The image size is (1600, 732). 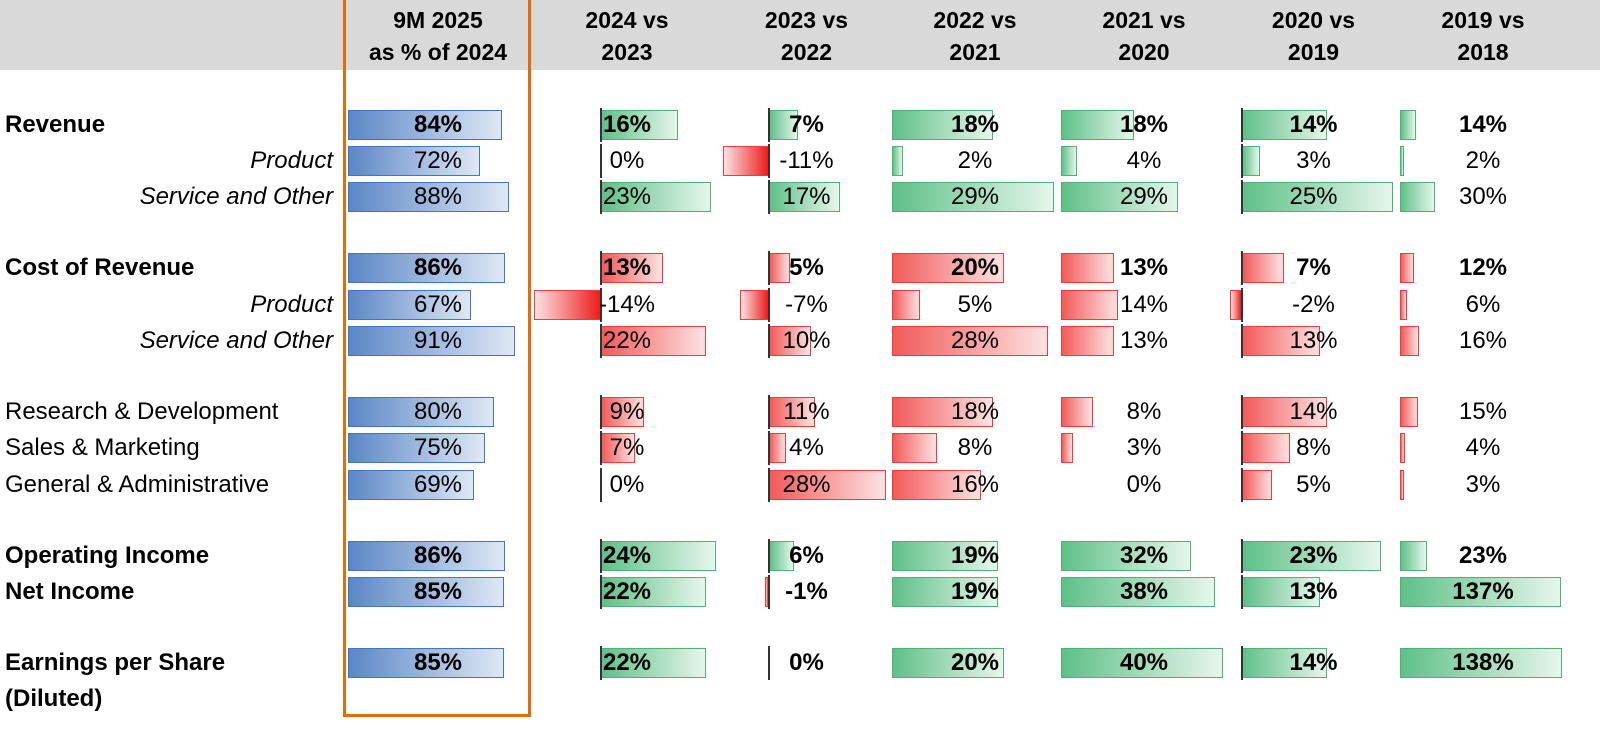 I want to click on column-header: 2024 vs 2023, so click(x=627, y=36).